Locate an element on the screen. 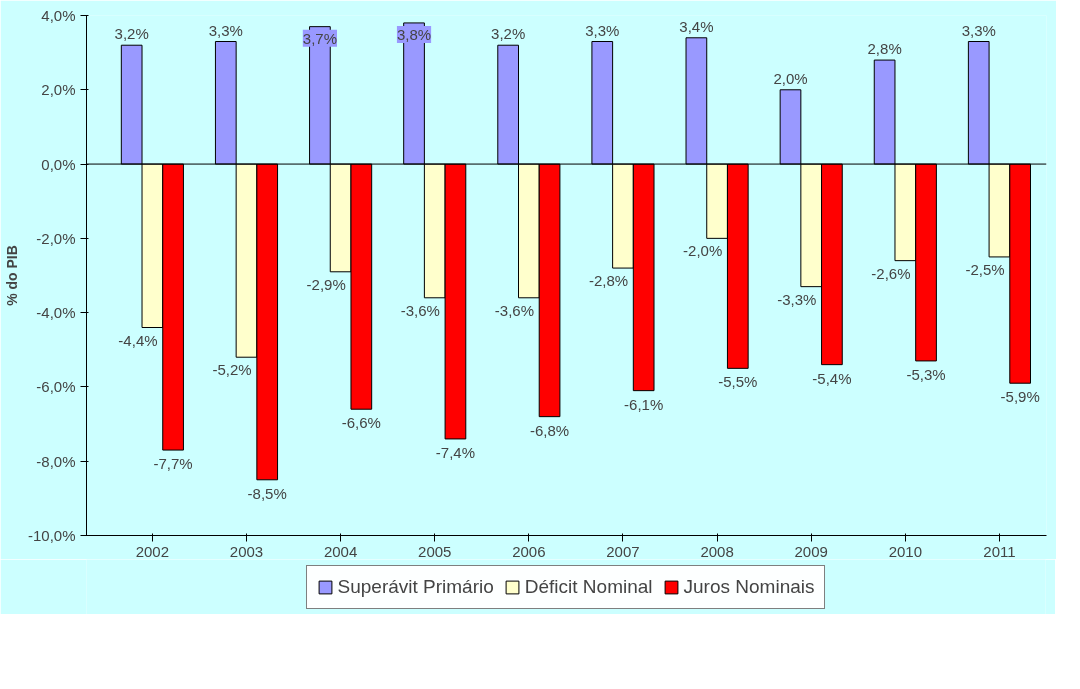 The width and height of the screenshot is (1080, 689). data-label: -2,8% is located at coordinates (608, 281).